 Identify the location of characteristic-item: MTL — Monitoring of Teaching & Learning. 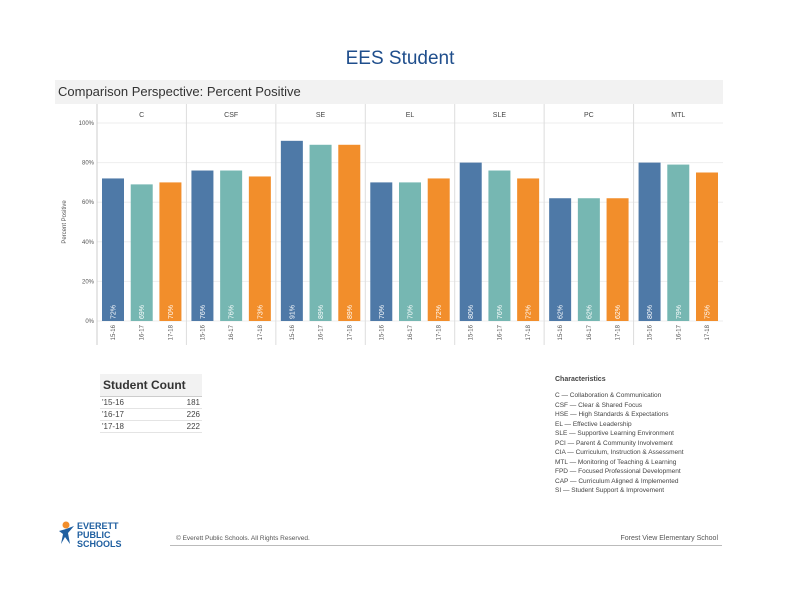
(616, 462).